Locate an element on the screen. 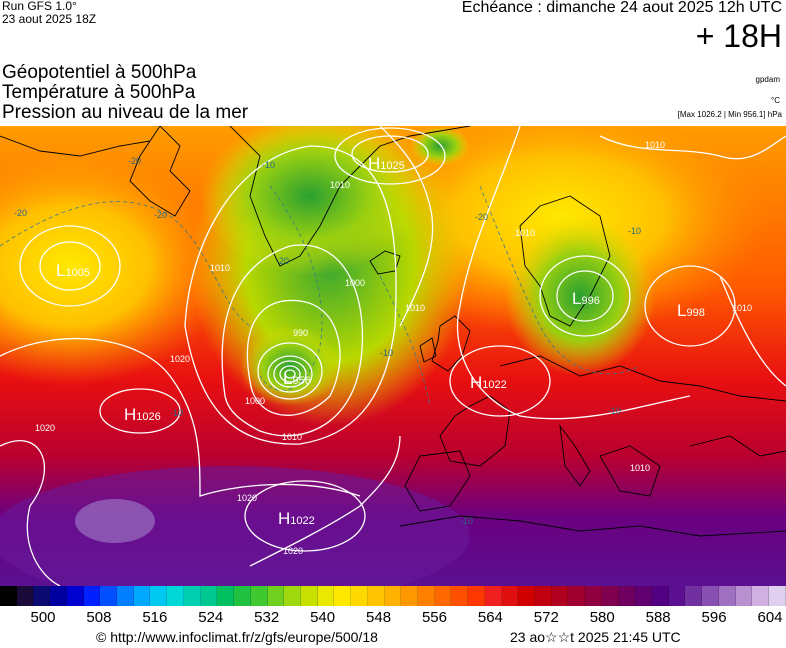  iberia is located at coordinates (437, 481).